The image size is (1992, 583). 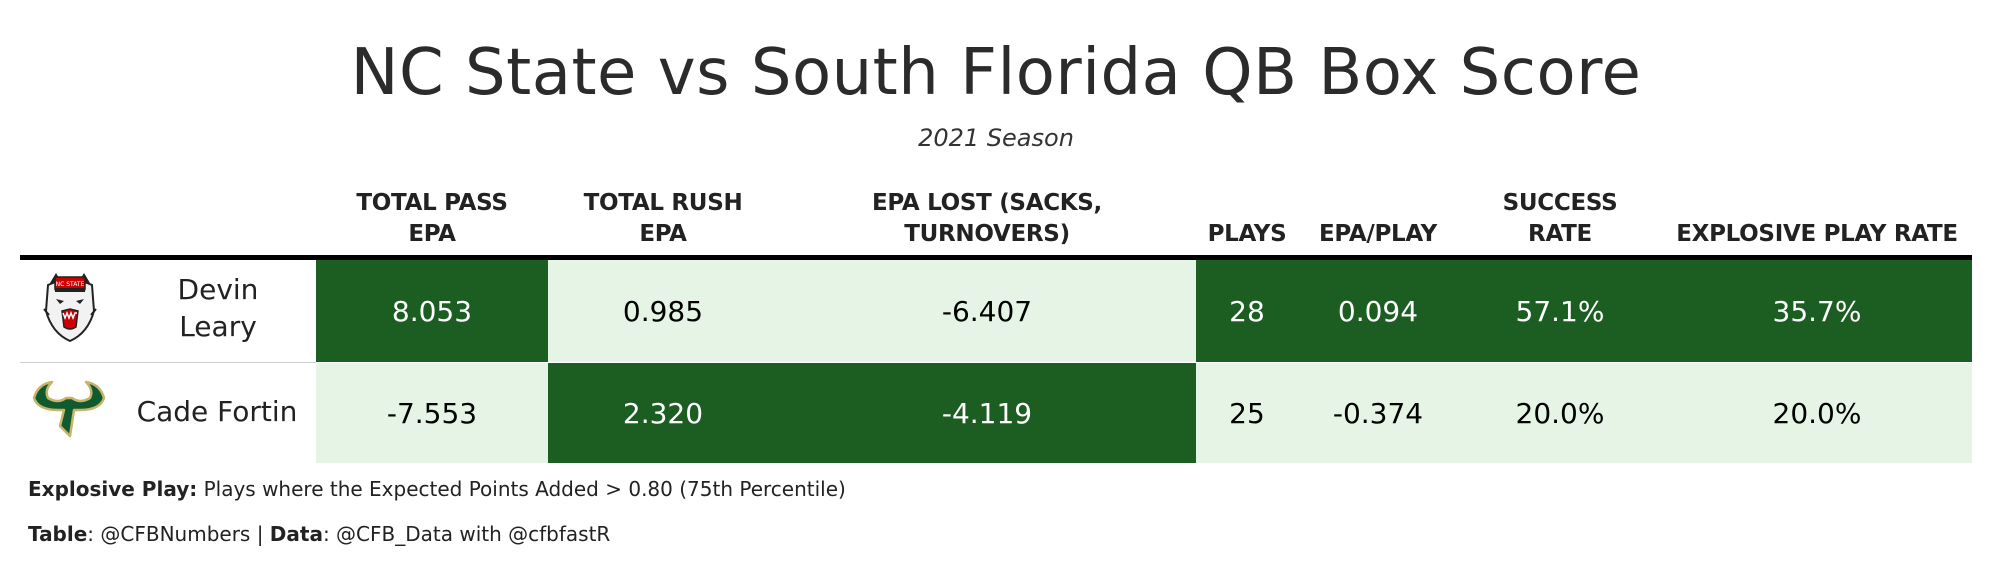 What do you see at coordinates (113, 489) in the screenshot?
I see `note-label: Explosive Play:` at bounding box center [113, 489].